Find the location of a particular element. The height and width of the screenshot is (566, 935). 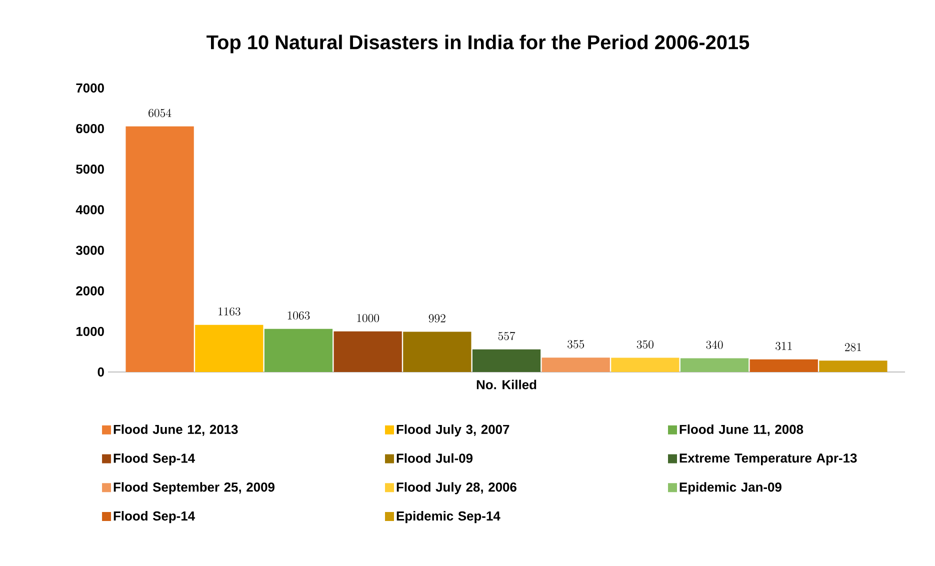

data-label: 992 is located at coordinates (437, 318).